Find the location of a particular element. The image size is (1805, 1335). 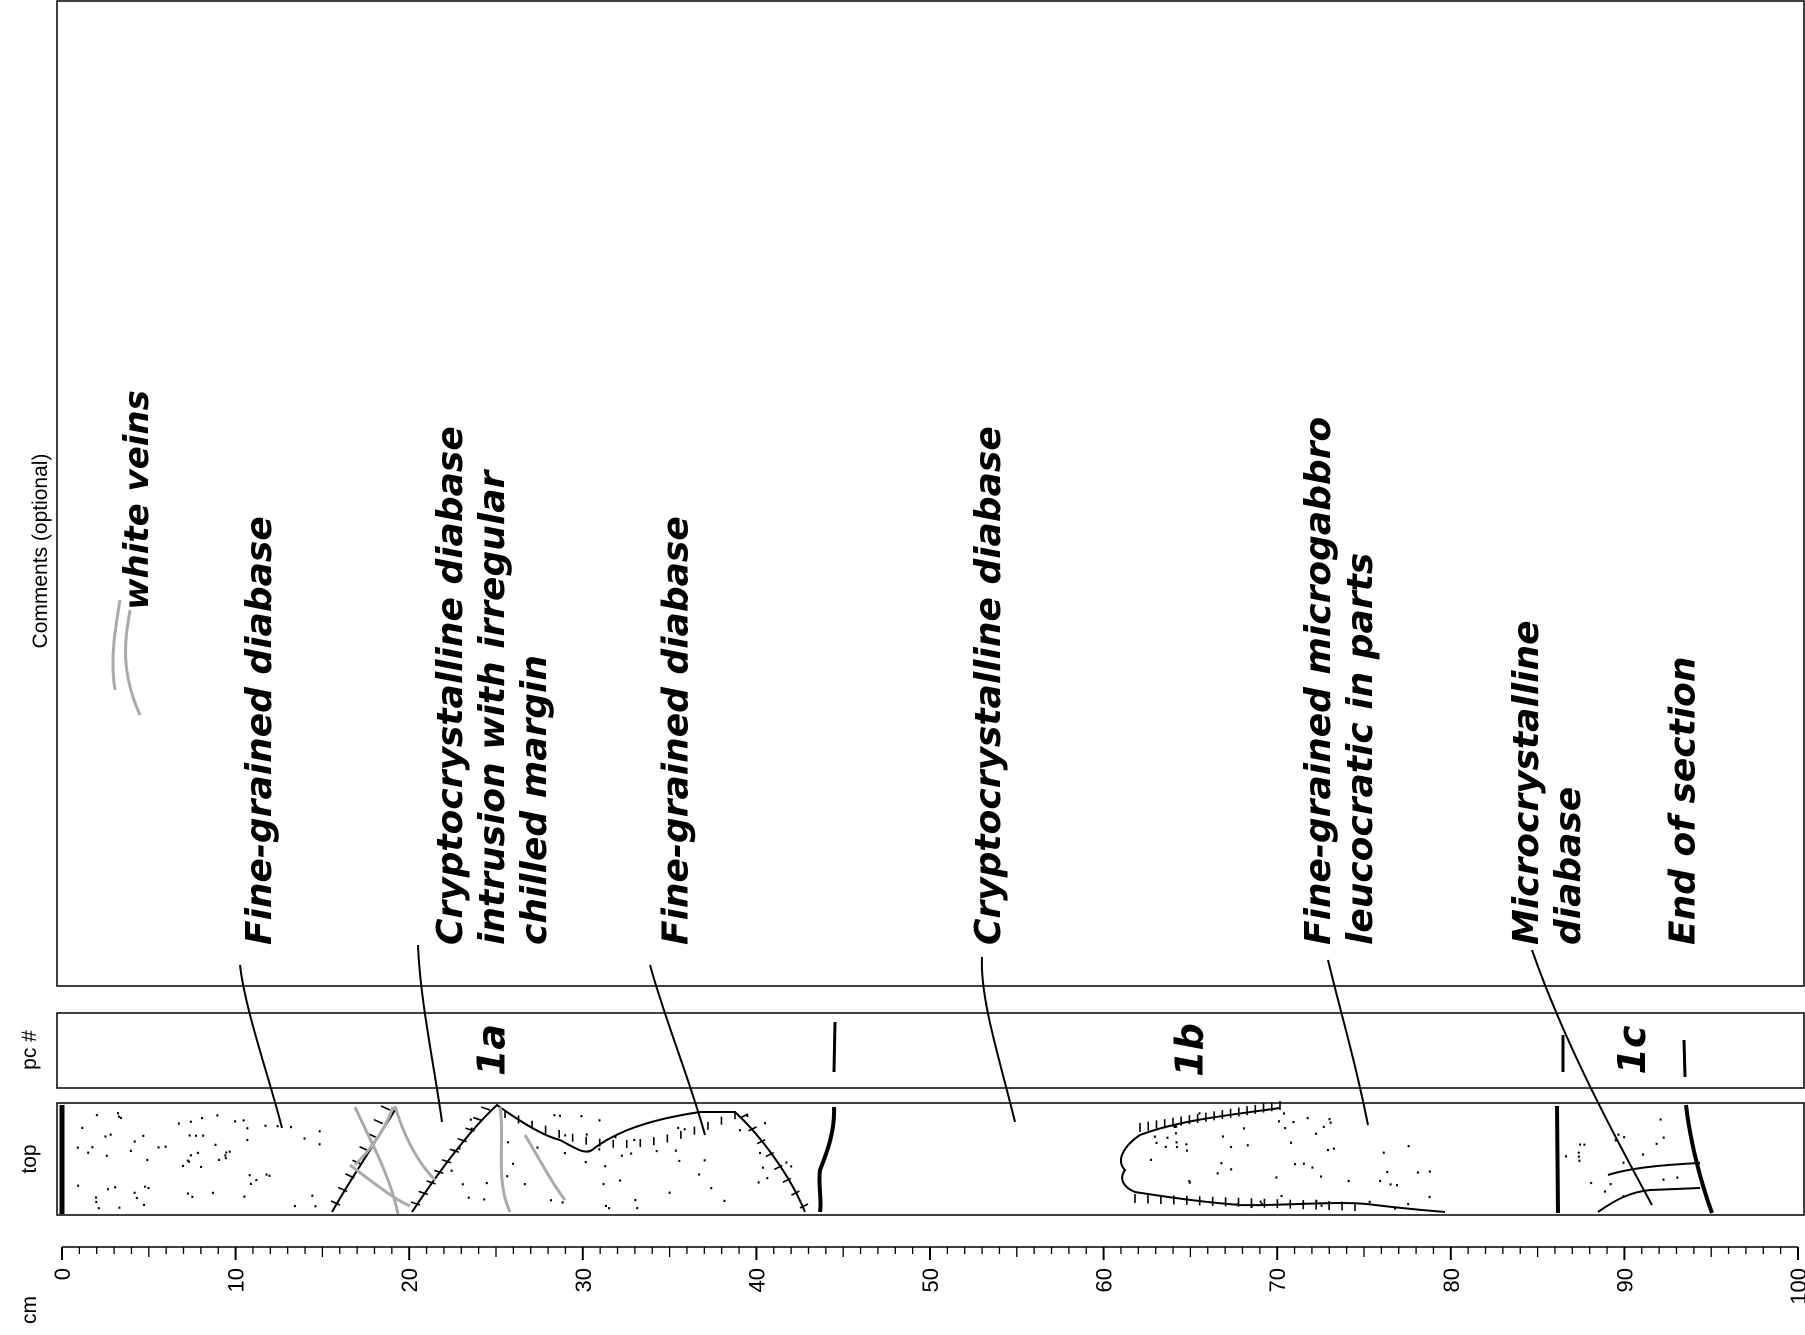

comment-text: diabase is located at coordinates (1568, 866).